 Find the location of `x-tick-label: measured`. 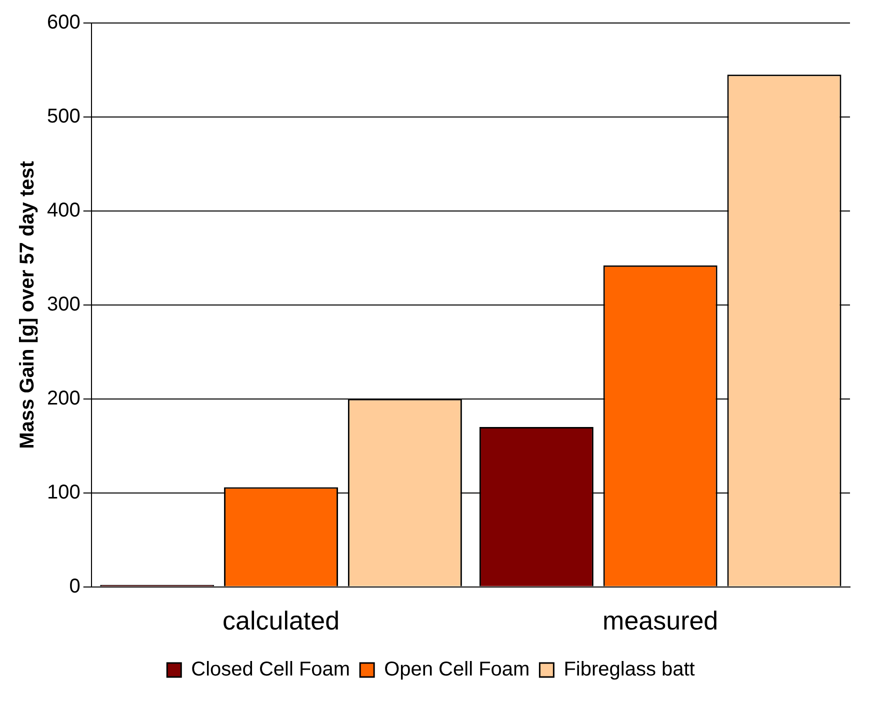

x-tick-label: measured is located at coordinates (660, 621).